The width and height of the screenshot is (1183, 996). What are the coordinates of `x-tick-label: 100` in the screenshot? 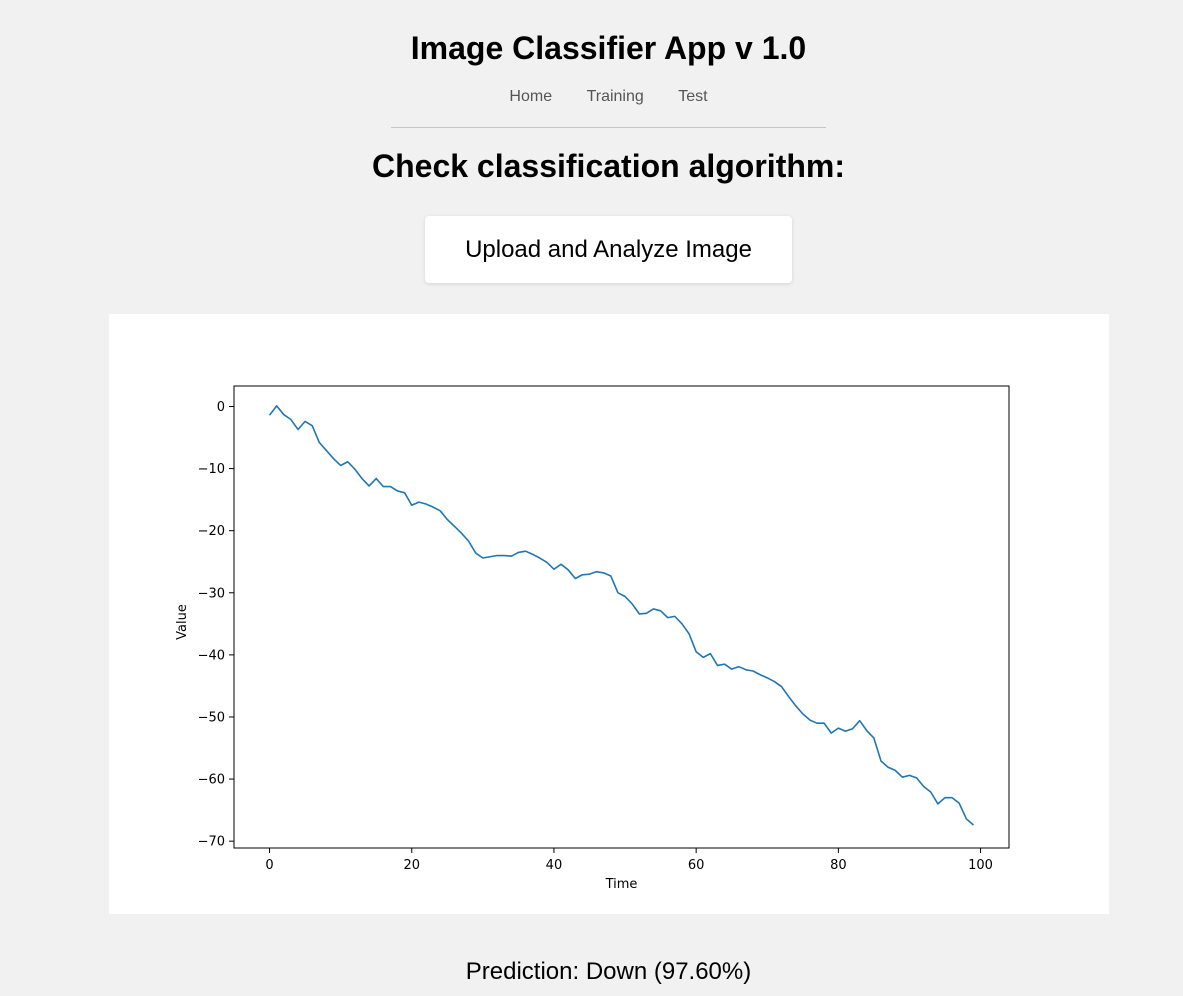 It's located at (980, 865).